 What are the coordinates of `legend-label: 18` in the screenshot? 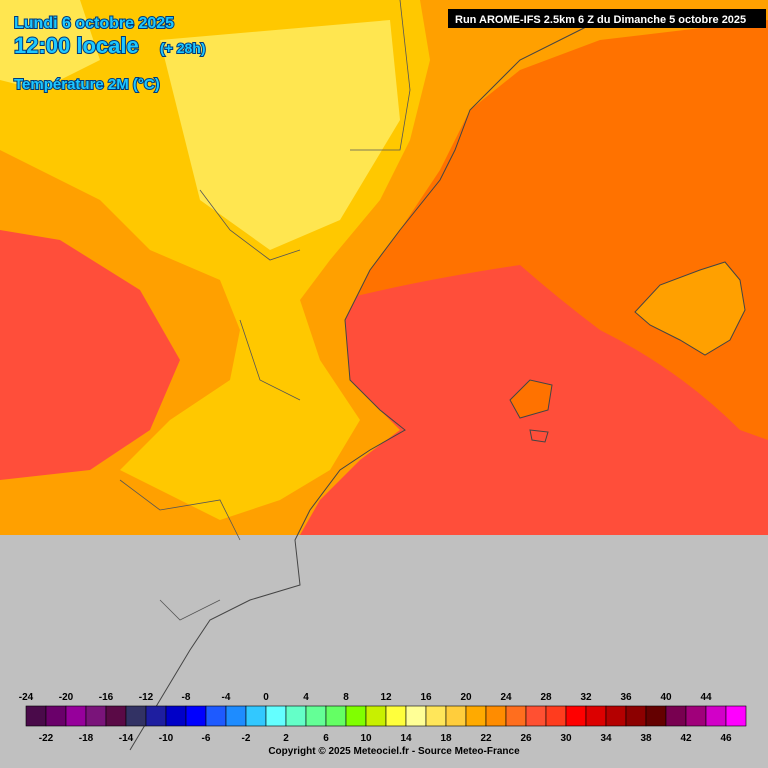 It's located at (446, 738).